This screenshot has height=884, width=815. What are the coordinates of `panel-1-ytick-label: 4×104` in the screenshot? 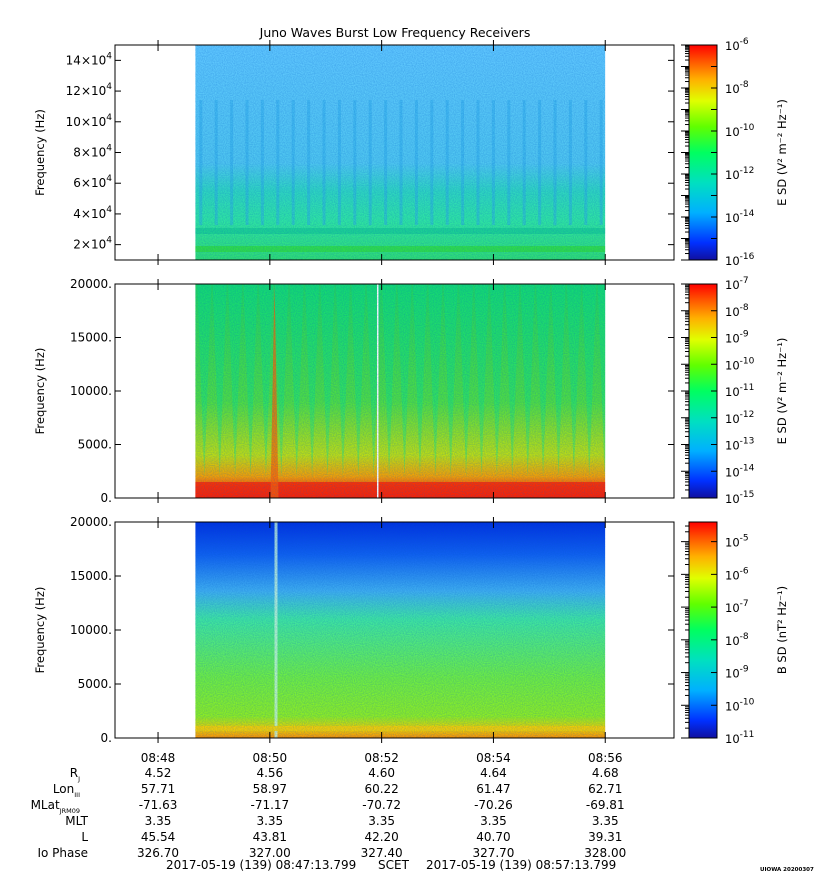 It's located at (92, 213).